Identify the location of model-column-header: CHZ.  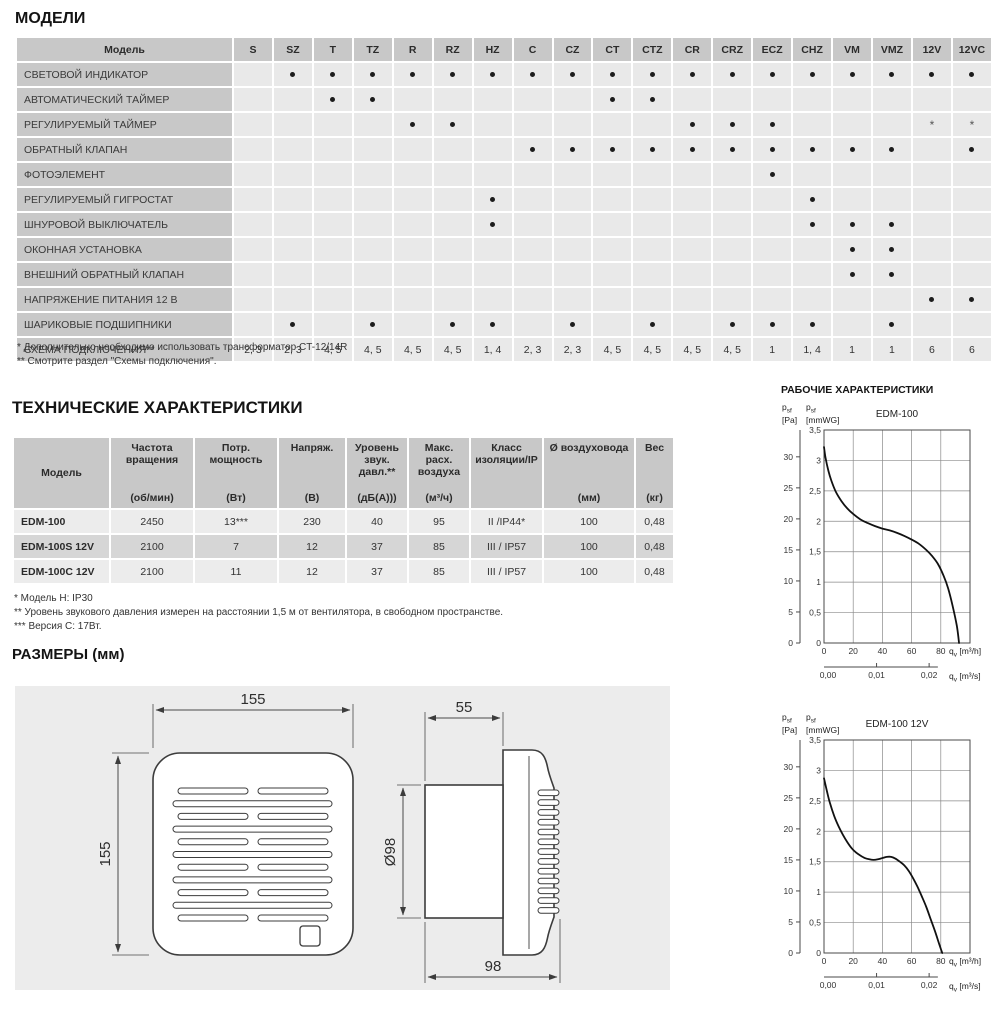
(812, 49).